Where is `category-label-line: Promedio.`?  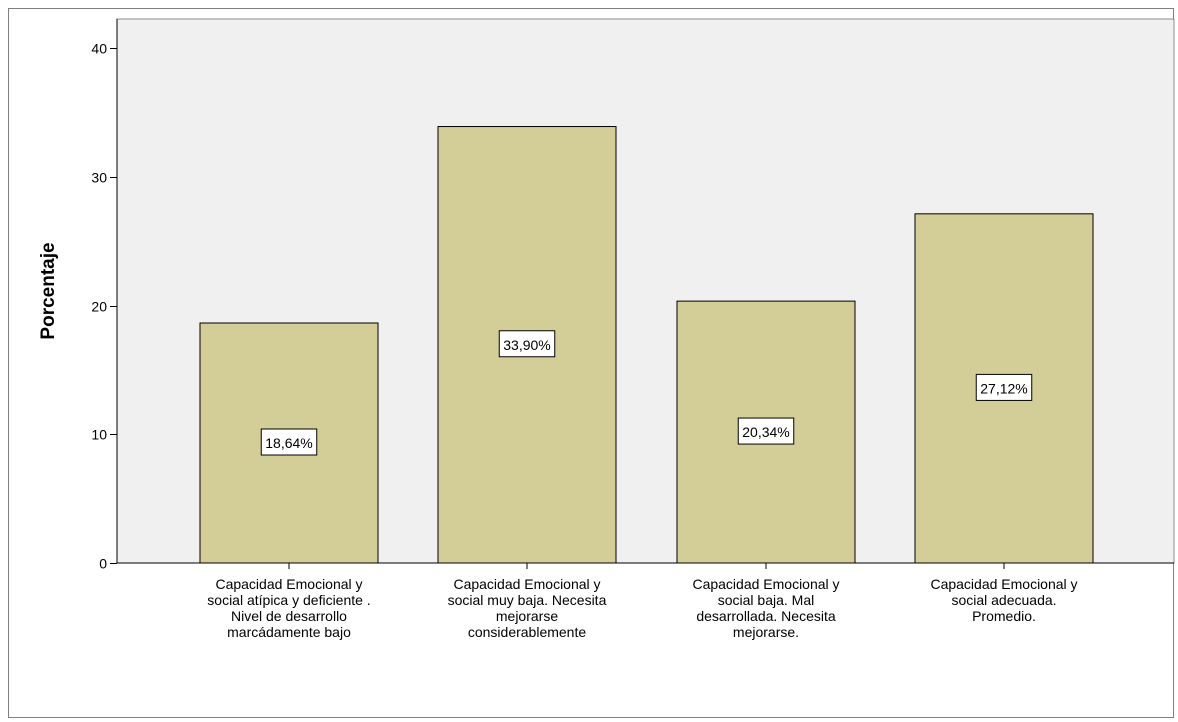 category-label-line: Promedio. is located at coordinates (1004, 616).